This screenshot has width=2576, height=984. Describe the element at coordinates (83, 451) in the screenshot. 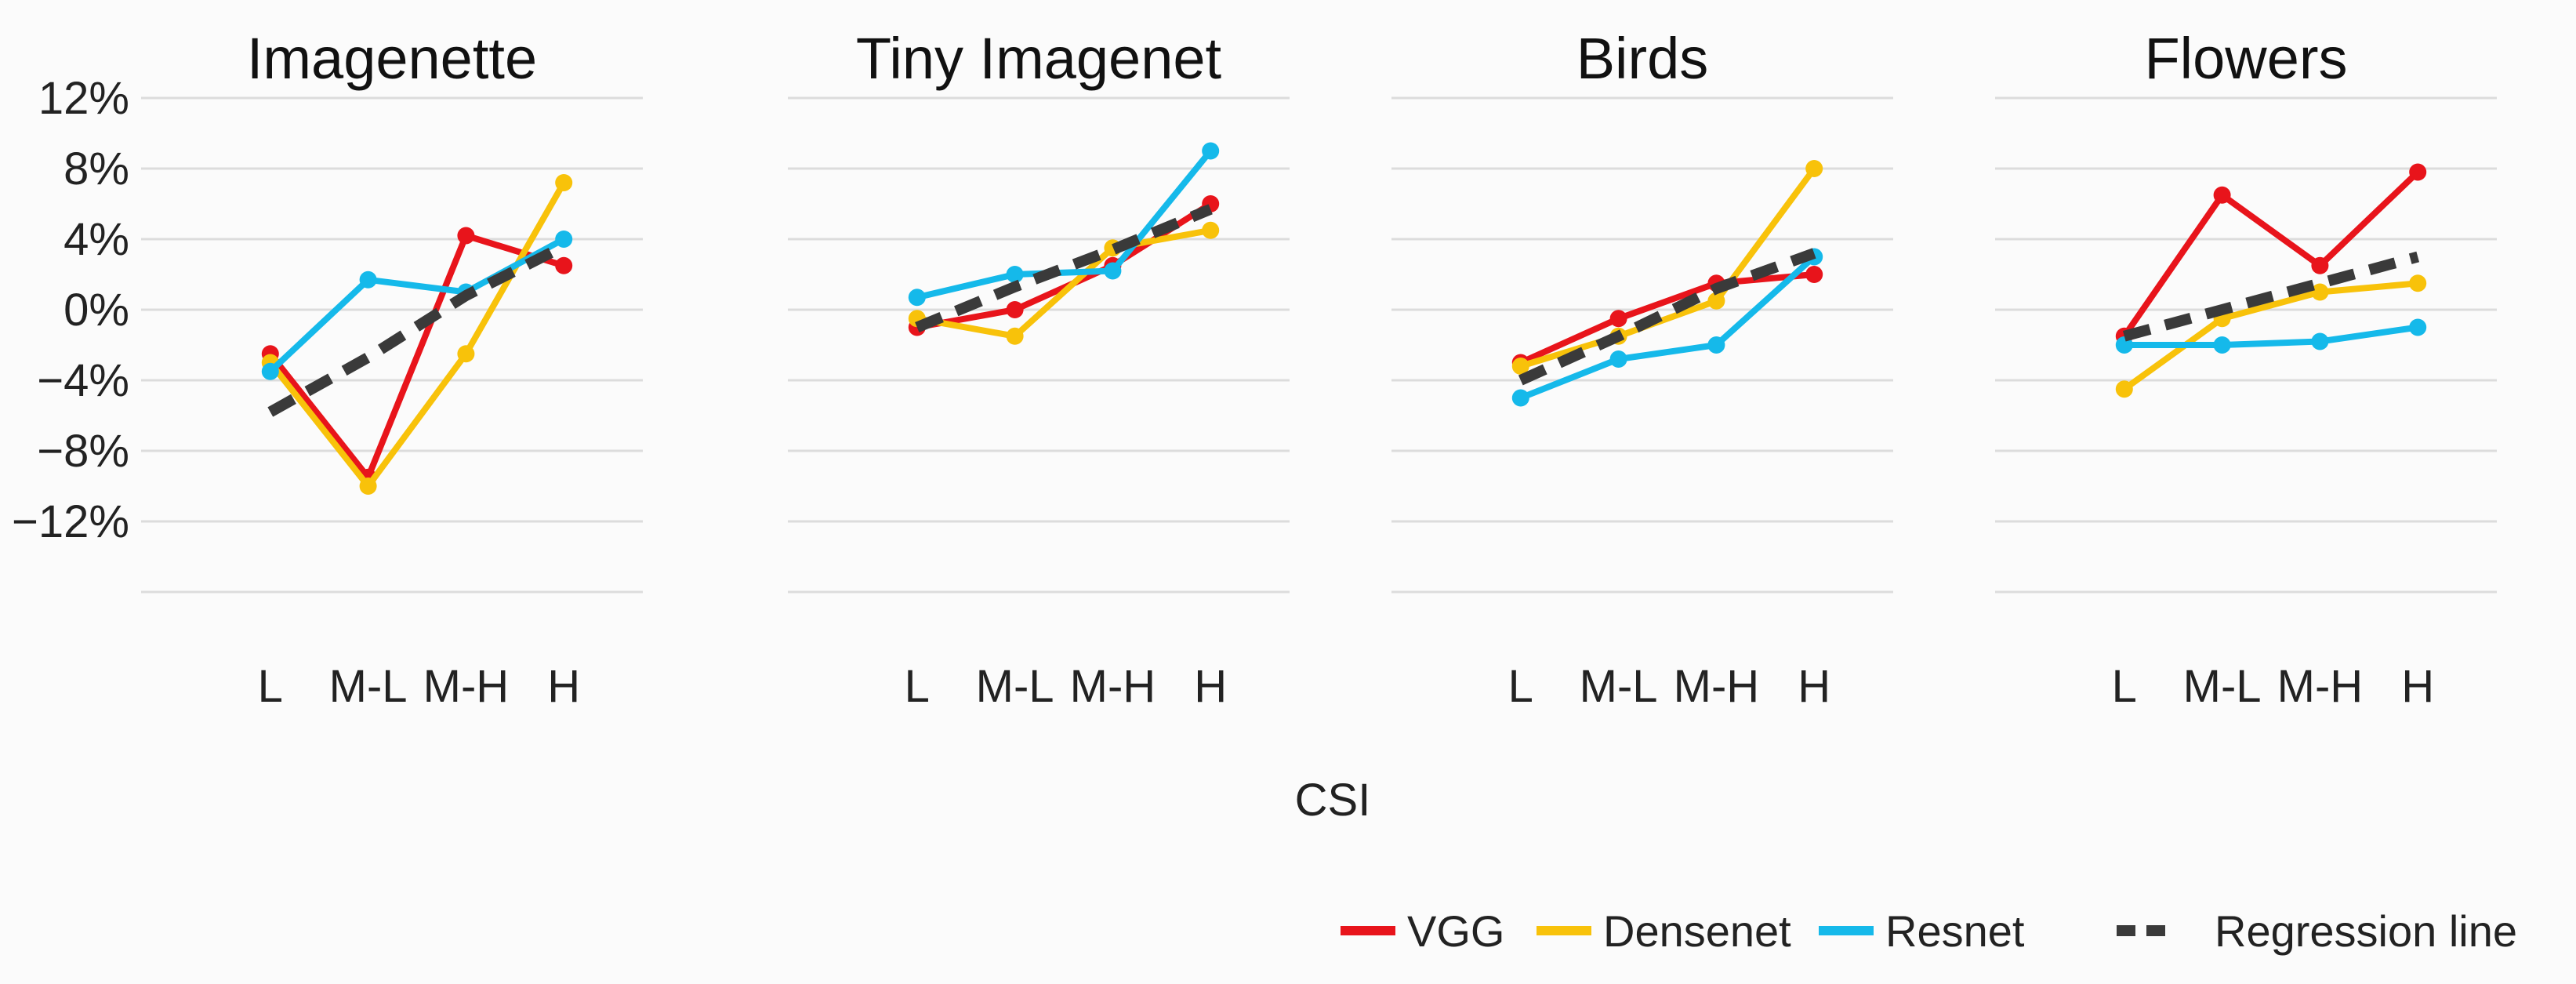

I see `y-tick-label: −8%` at that location.